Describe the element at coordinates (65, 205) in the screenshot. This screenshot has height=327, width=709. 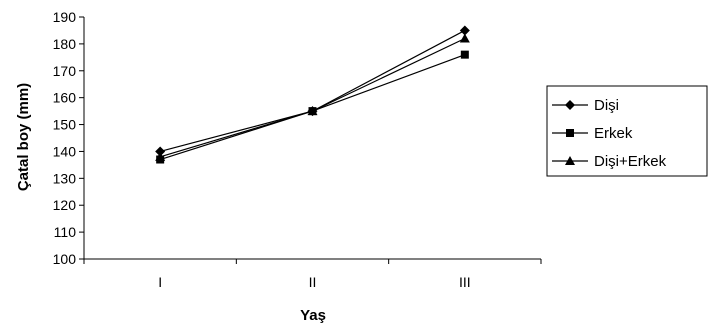
I see `y-tick-label: 120` at that location.